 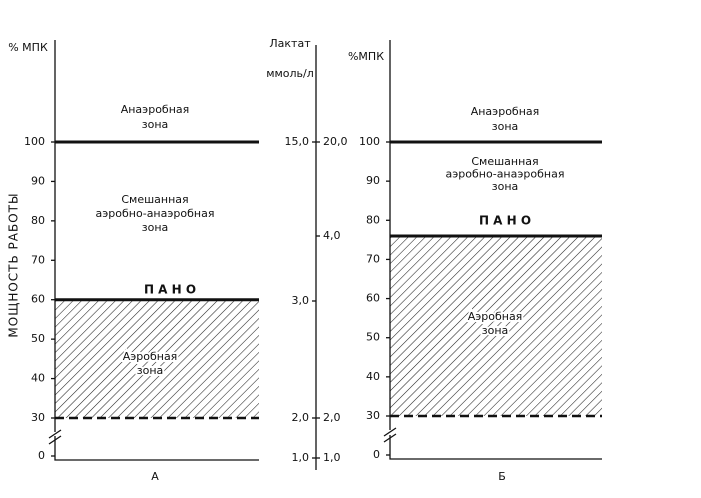 I want to click on y-unit: % МПК, so click(x=28, y=47).